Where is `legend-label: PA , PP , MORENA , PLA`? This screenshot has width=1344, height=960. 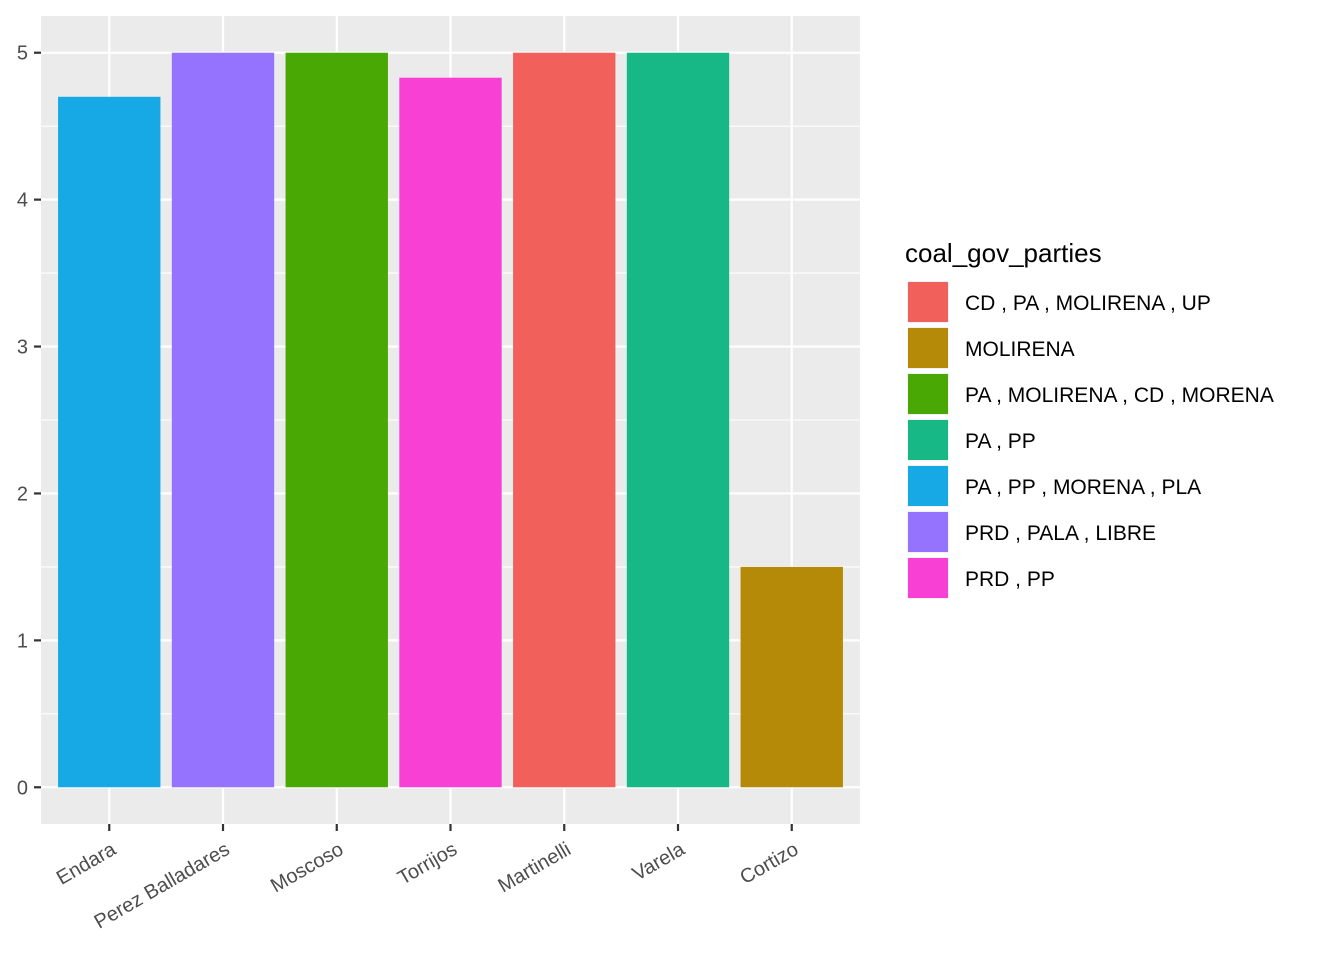 legend-label: PA , PP , MORENA , PLA is located at coordinates (1083, 487).